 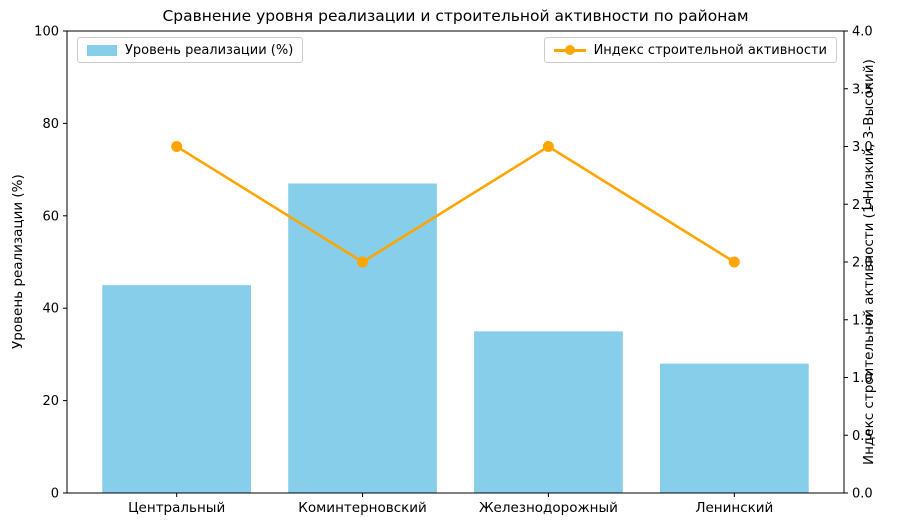 What do you see at coordinates (209, 50) in the screenshot?
I see `legend-bars-label: Уровень реализации (%)` at bounding box center [209, 50].